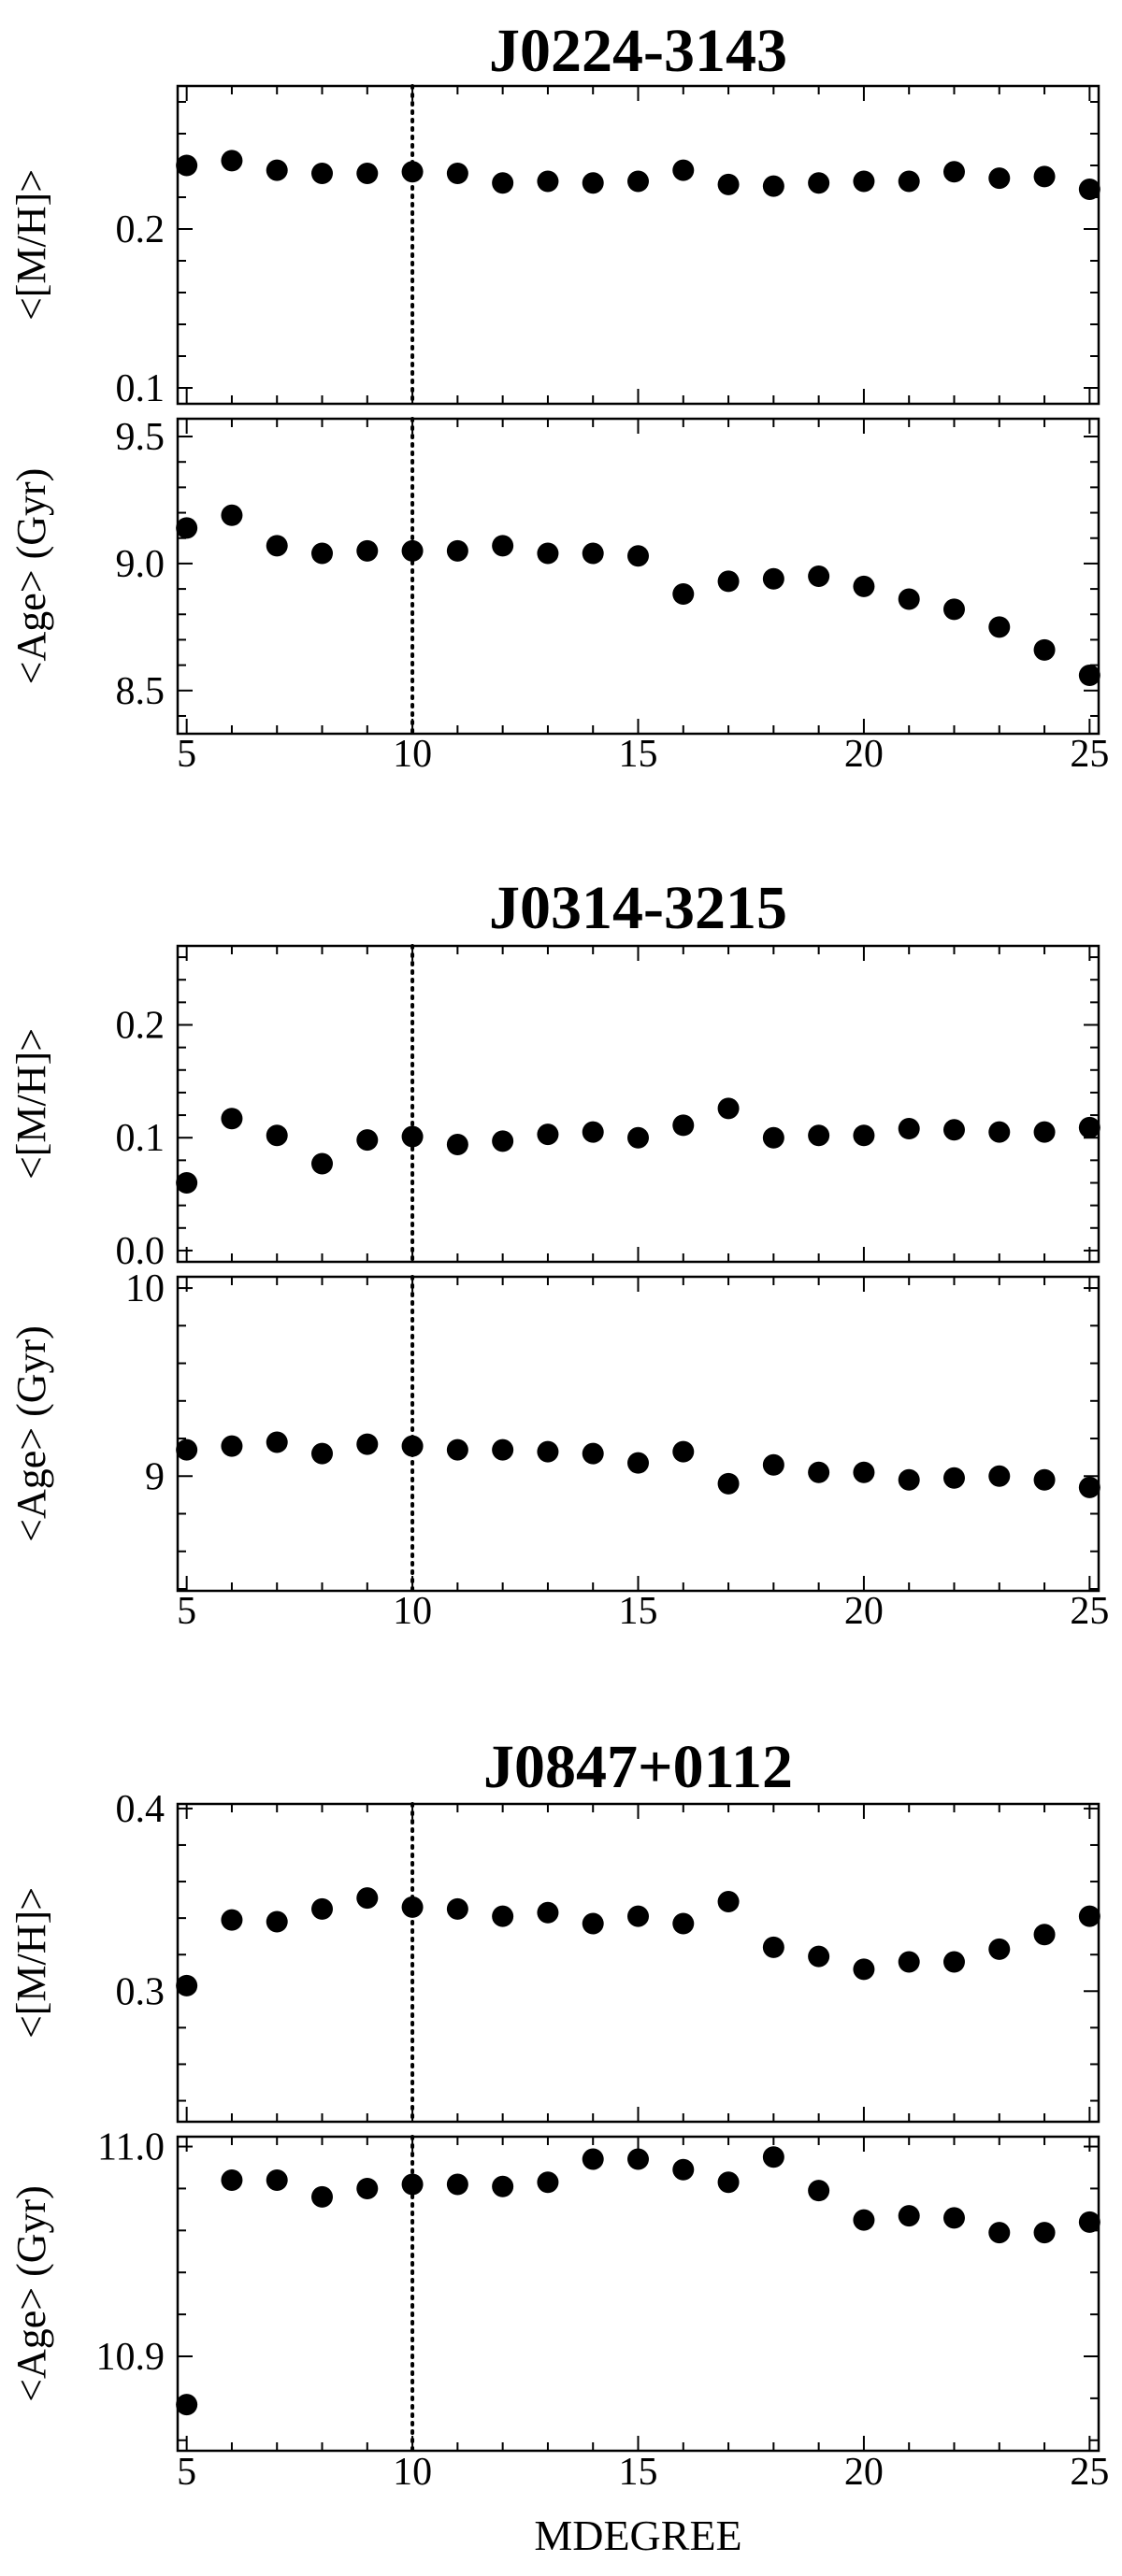 The image size is (1122, 2576). I want to click on chart-title: J0847+0112, so click(638, 1767).